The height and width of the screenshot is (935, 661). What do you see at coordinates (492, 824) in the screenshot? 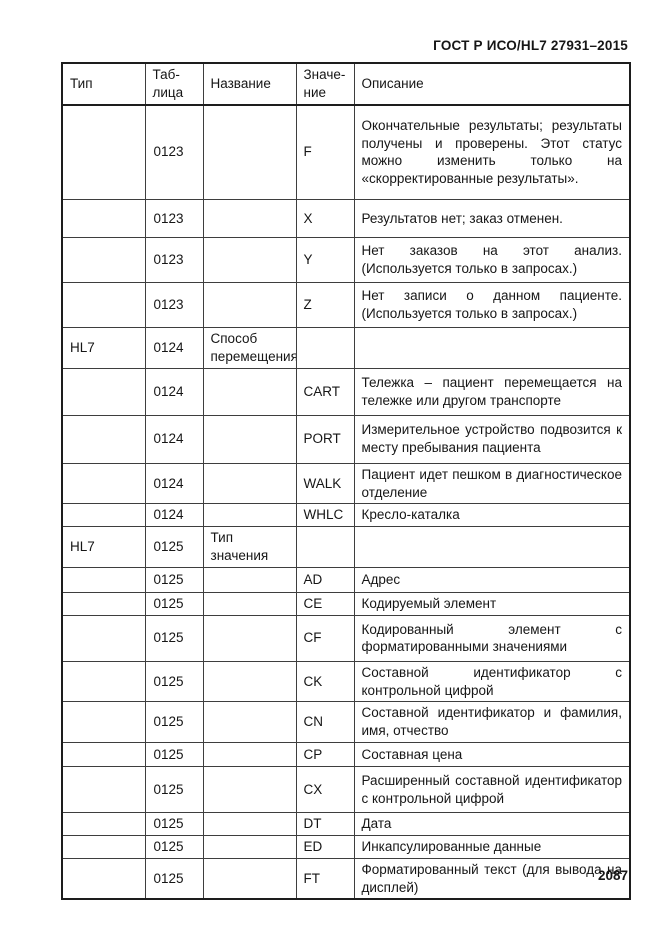
I see `cell-description: Дата` at bounding box center [492, 824].